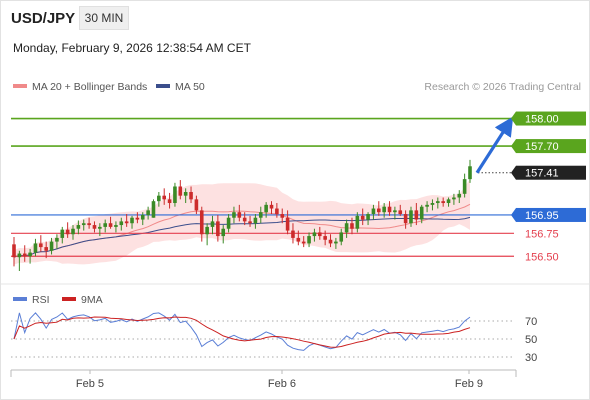 The image size is (590, 400). Describe the element at coordinates (43, 18) in the screenshot. I see `currency-pair-title: USD/JPY` at that location.